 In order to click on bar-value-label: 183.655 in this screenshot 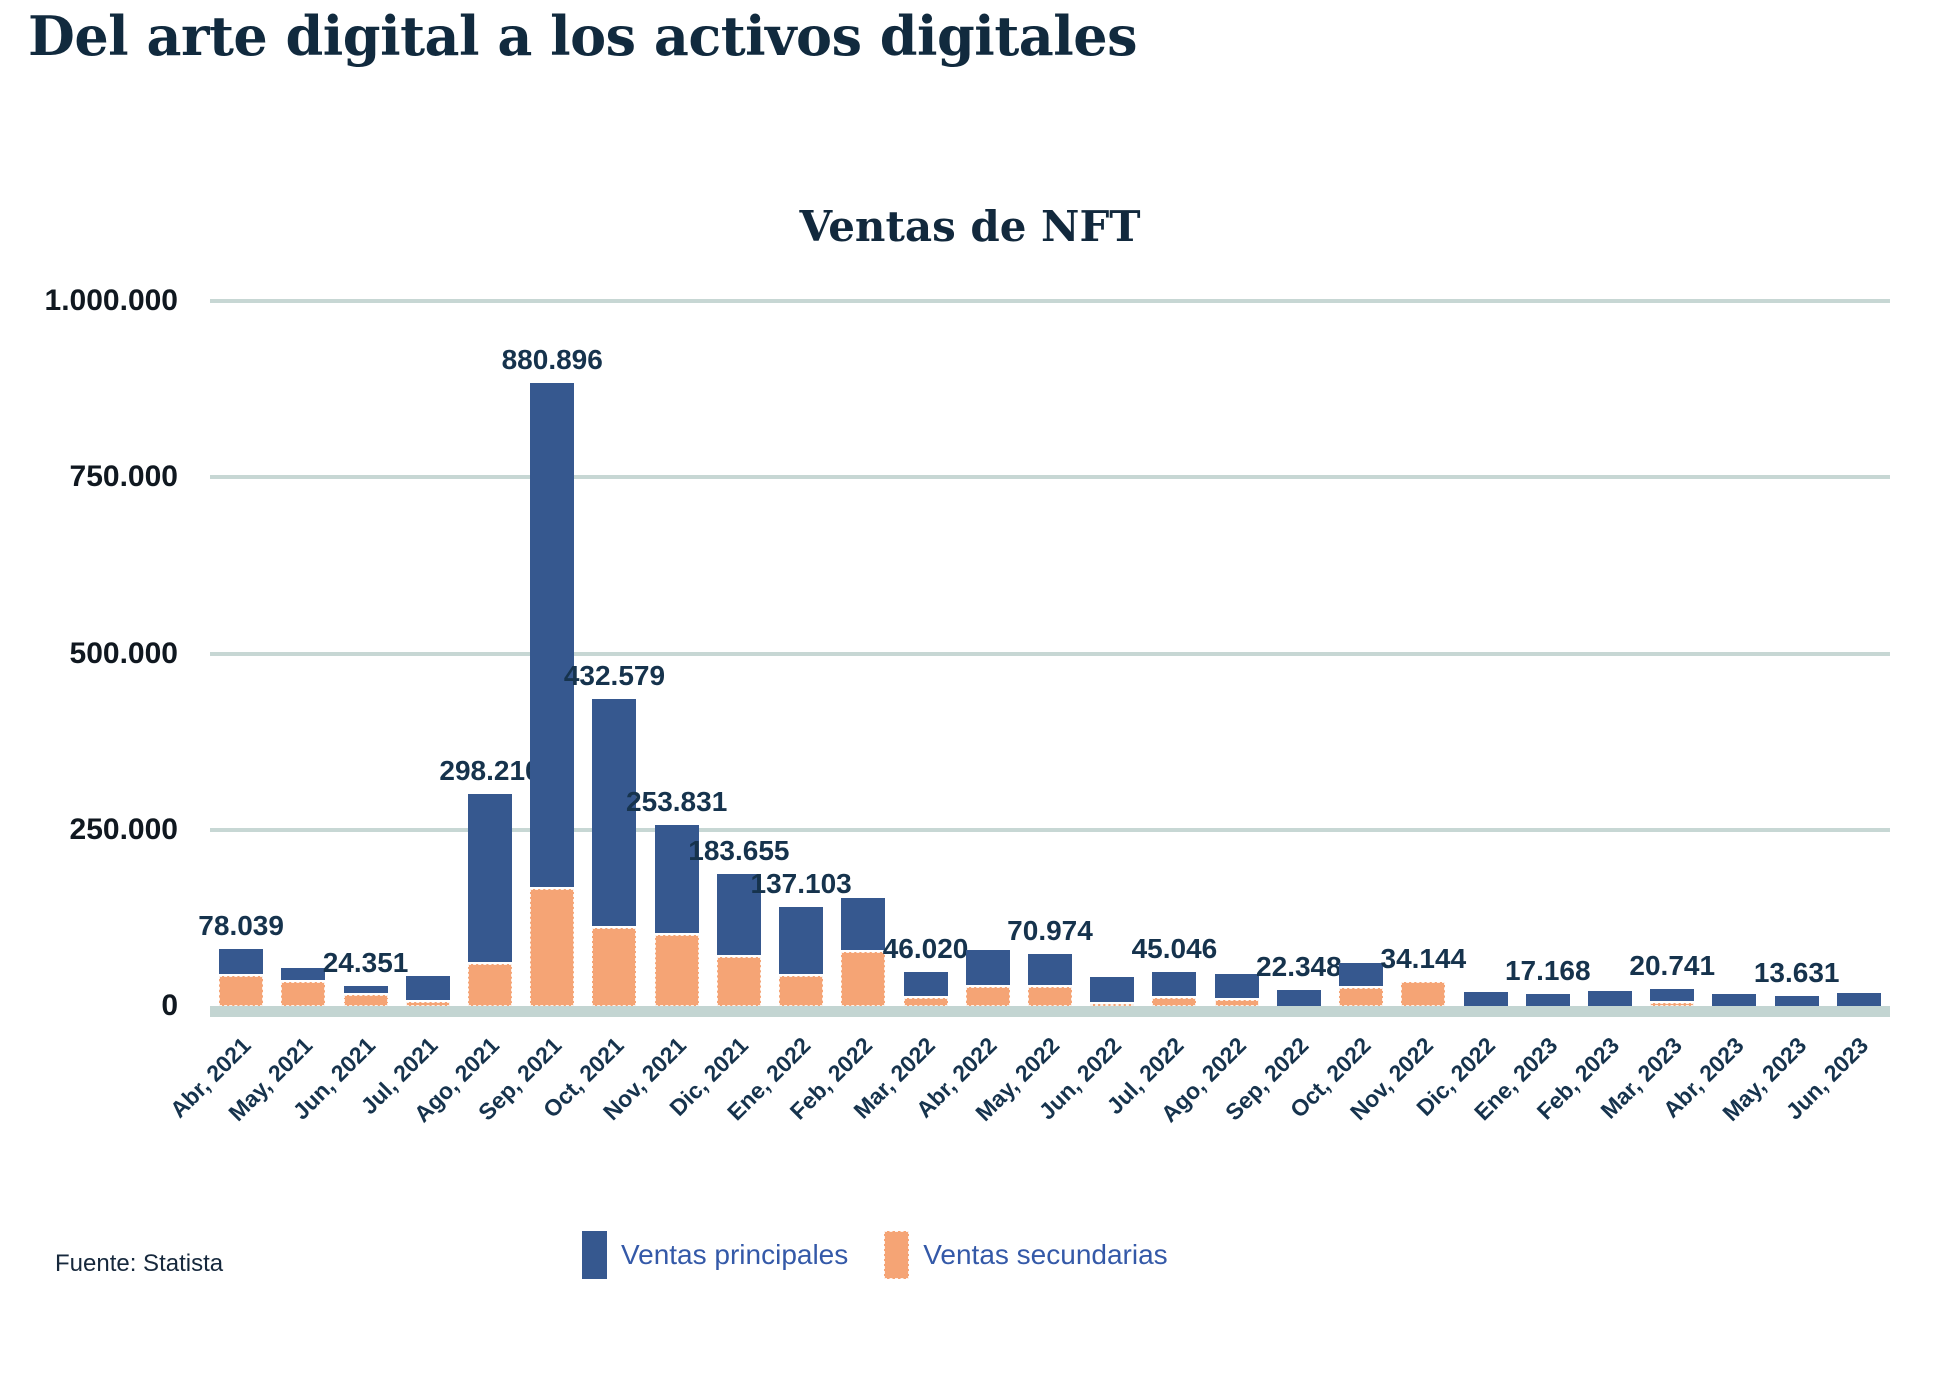, I will do `click(739, 850)`.